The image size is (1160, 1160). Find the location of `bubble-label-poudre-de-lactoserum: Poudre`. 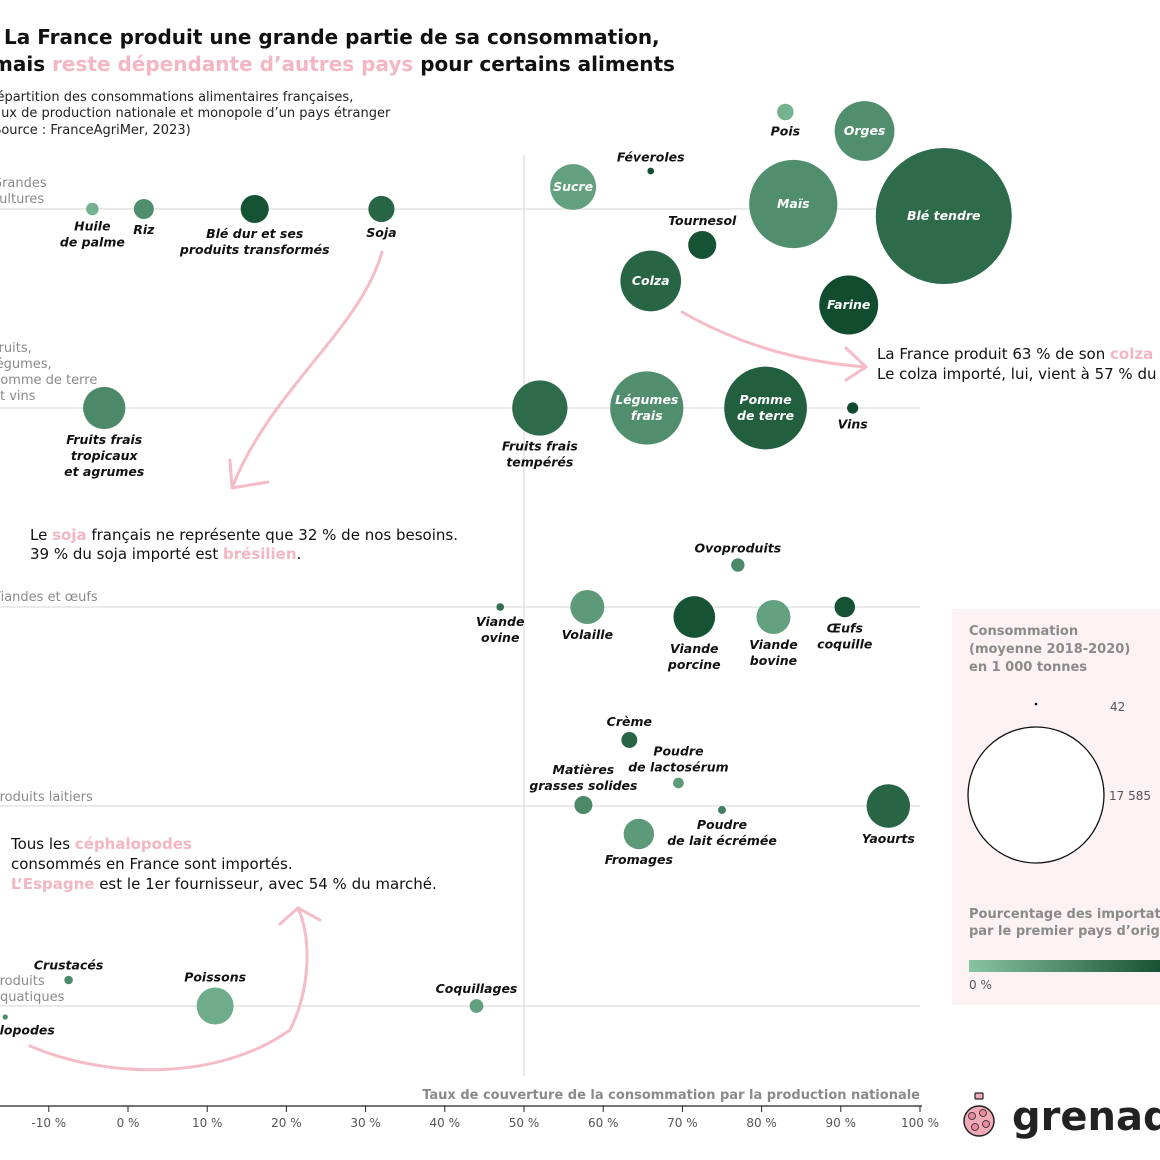

bubble-label-poudre-de-lactoserum: Poudre is located at coordinates (678, 751).